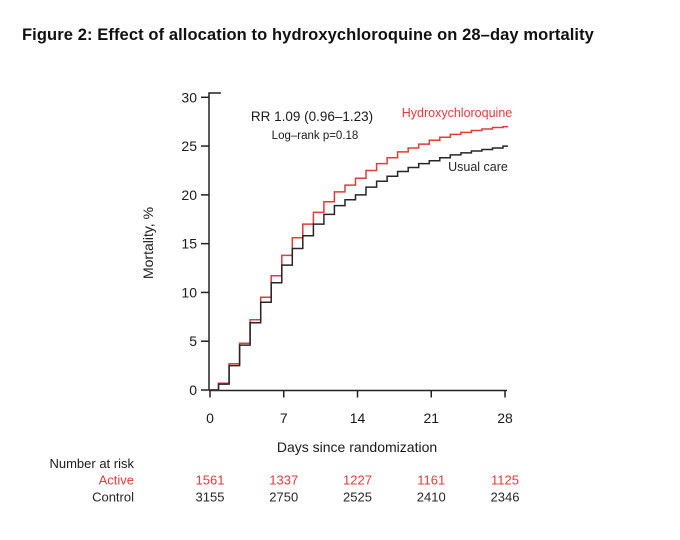  I want to click on risk-cell-control-day28: 2346, so click(505, 497).